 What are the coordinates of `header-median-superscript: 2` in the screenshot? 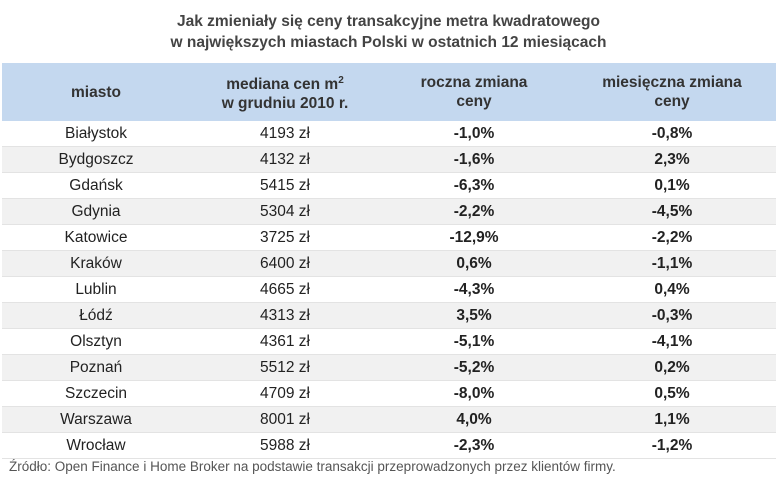 It's located at (341, 80).